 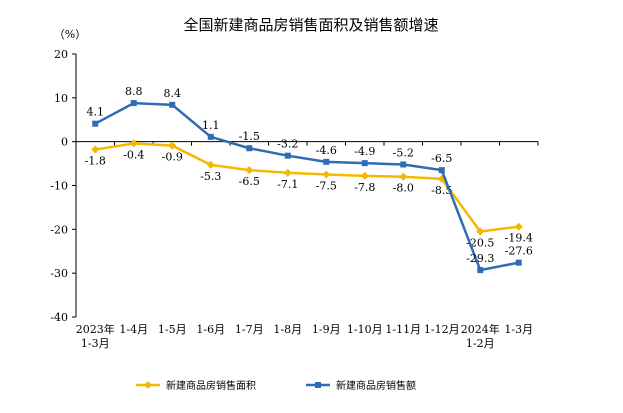 I want to click on legend-label: 新建商品房销售面积, so click(x=211, y=385).